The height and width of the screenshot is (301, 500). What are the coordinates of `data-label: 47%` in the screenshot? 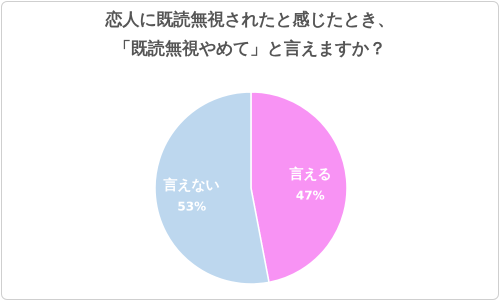 It's located at (310, 195).